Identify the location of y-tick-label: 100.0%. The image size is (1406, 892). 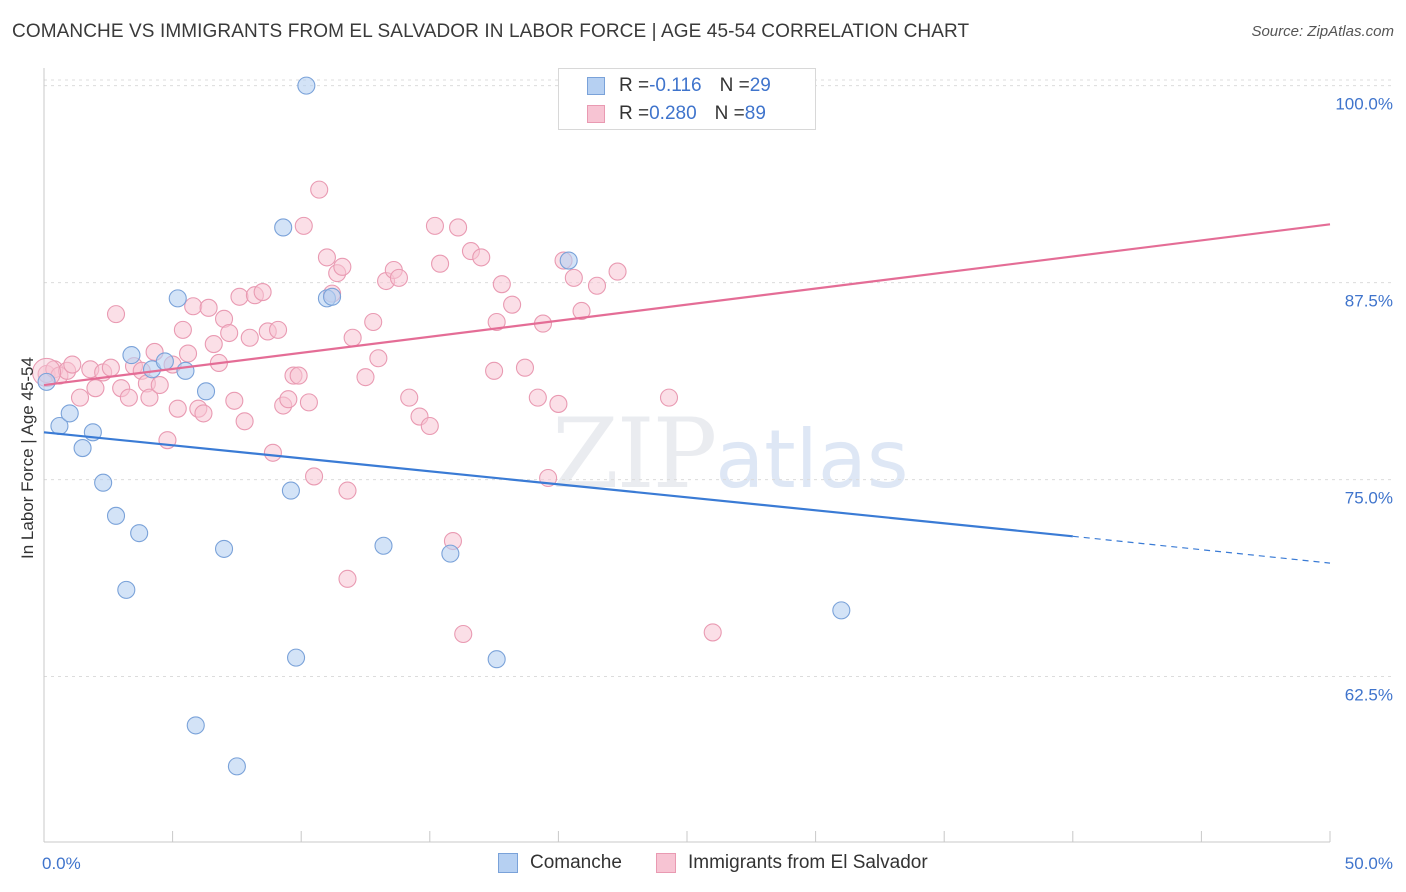
(1364, 104).